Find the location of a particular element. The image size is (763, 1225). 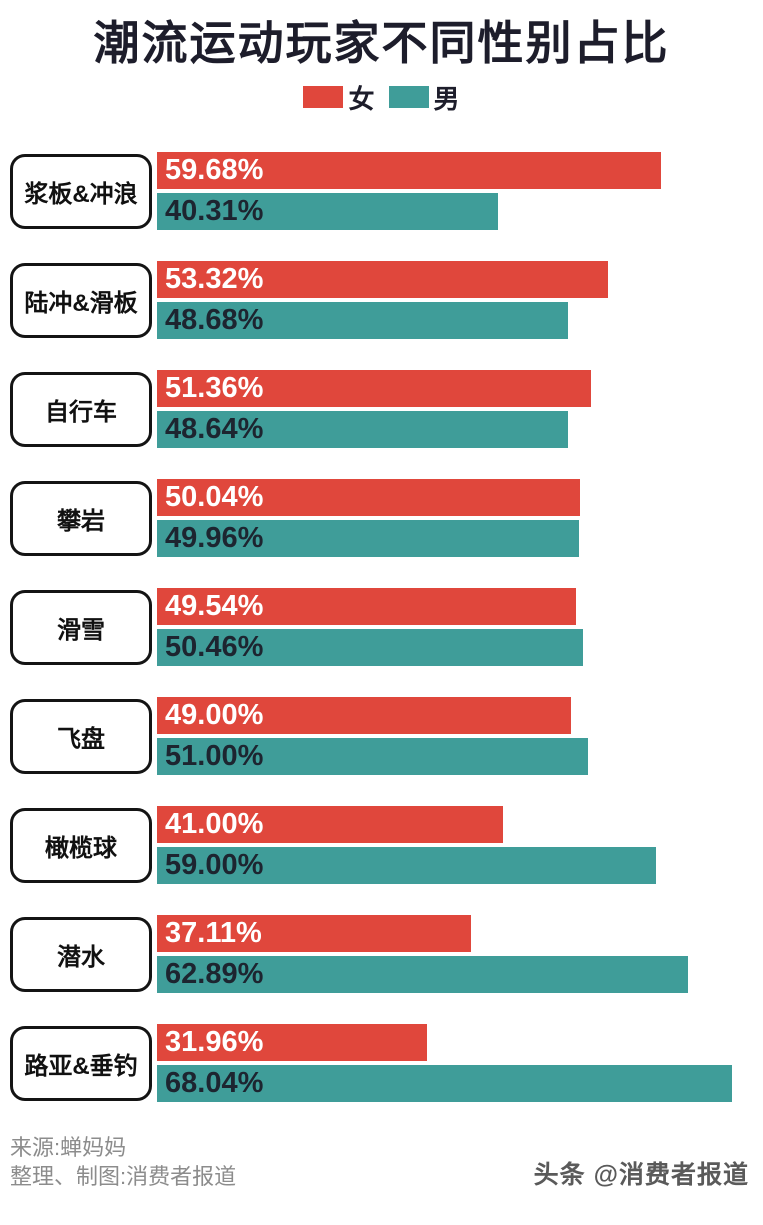

category-label: 滑雪 is located at coordinates (81, 630).